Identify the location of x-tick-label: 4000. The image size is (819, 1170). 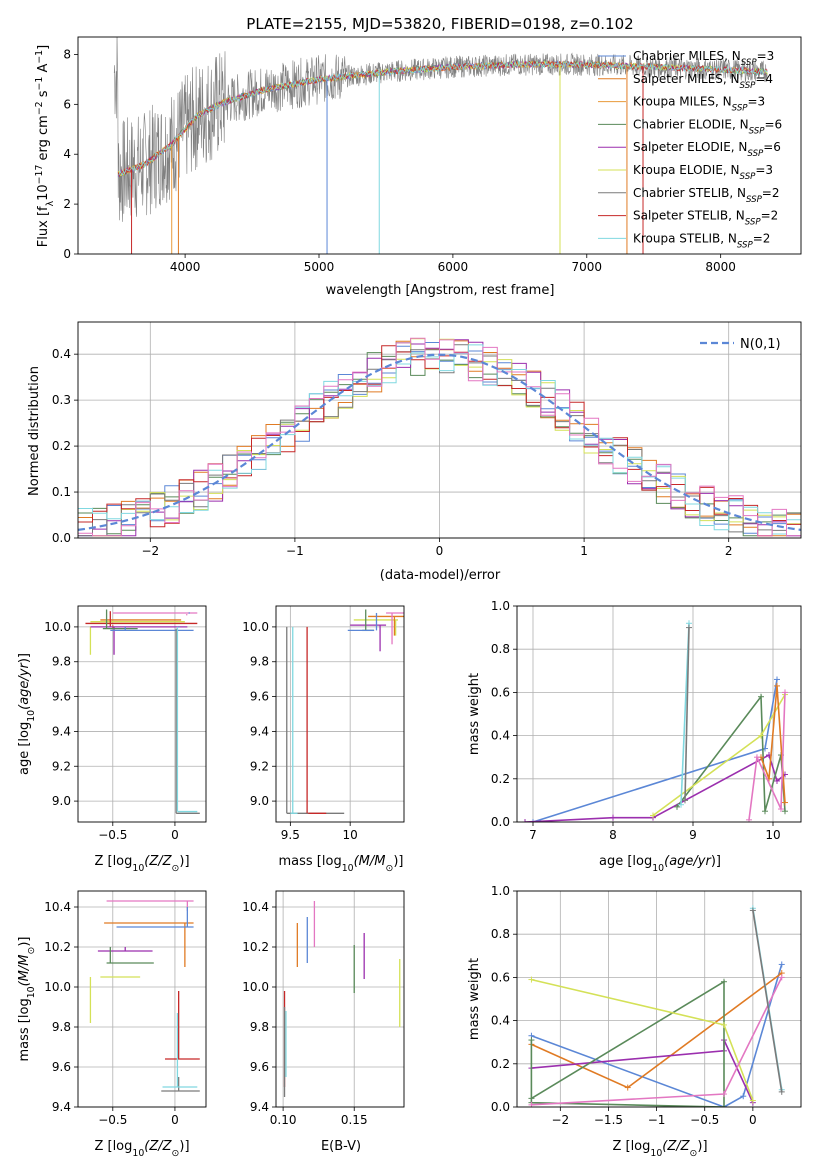
(185, 267).